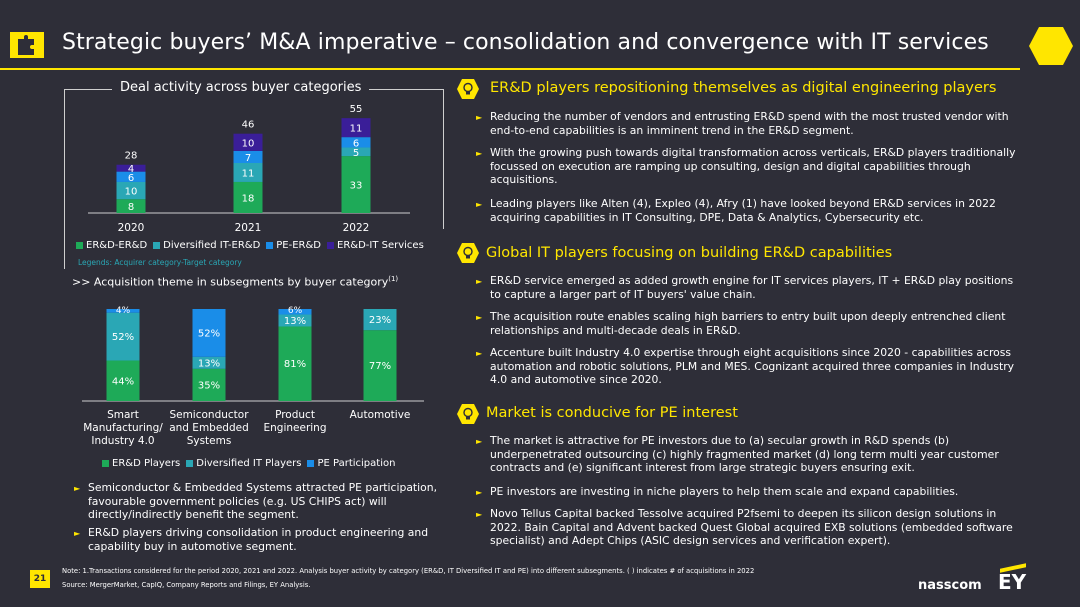 This screenshot has height=607, width=1080. I want to click on x-tick-label: Semiconductor, so click(209, 415).